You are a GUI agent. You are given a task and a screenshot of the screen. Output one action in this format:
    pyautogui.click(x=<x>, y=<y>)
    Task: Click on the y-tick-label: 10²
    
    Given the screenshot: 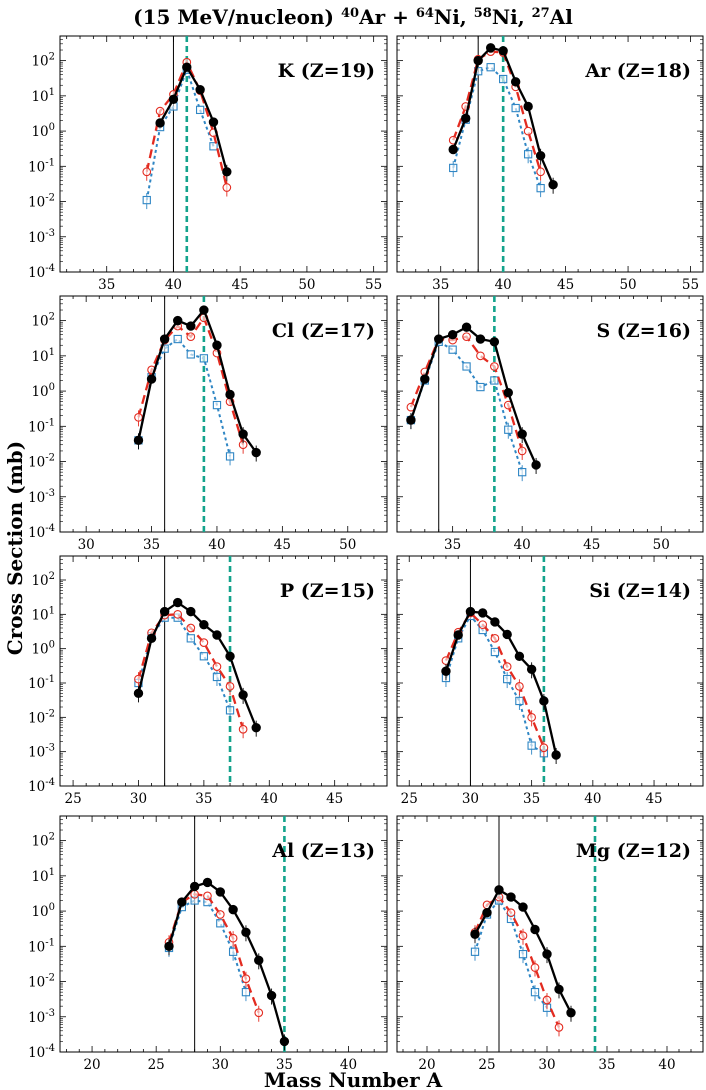 What is the action you would take?
    pyautogui.click(x=43, y=841)
    